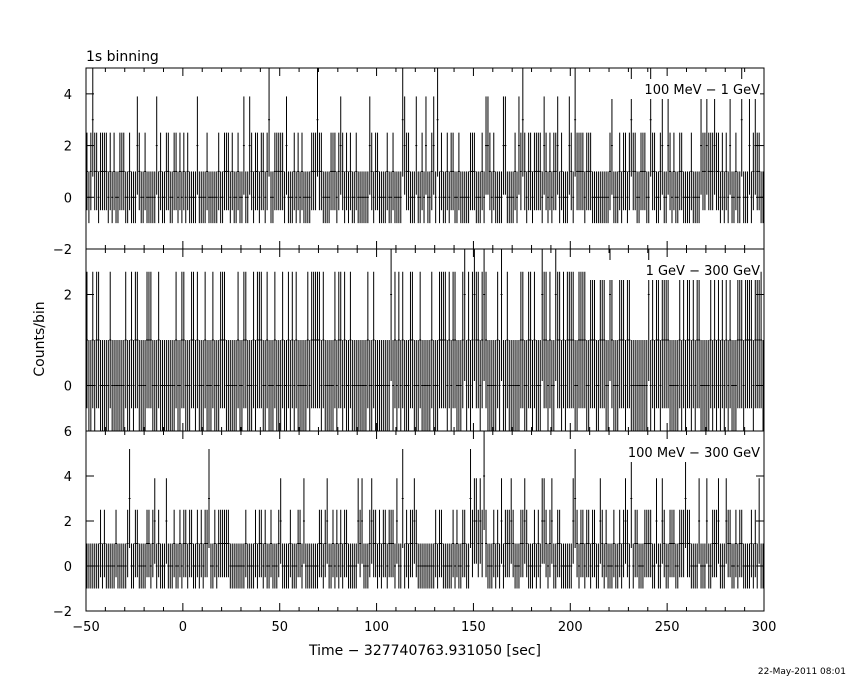  I want to click on y-axis-label: Counts/bin, so click(40, 338).